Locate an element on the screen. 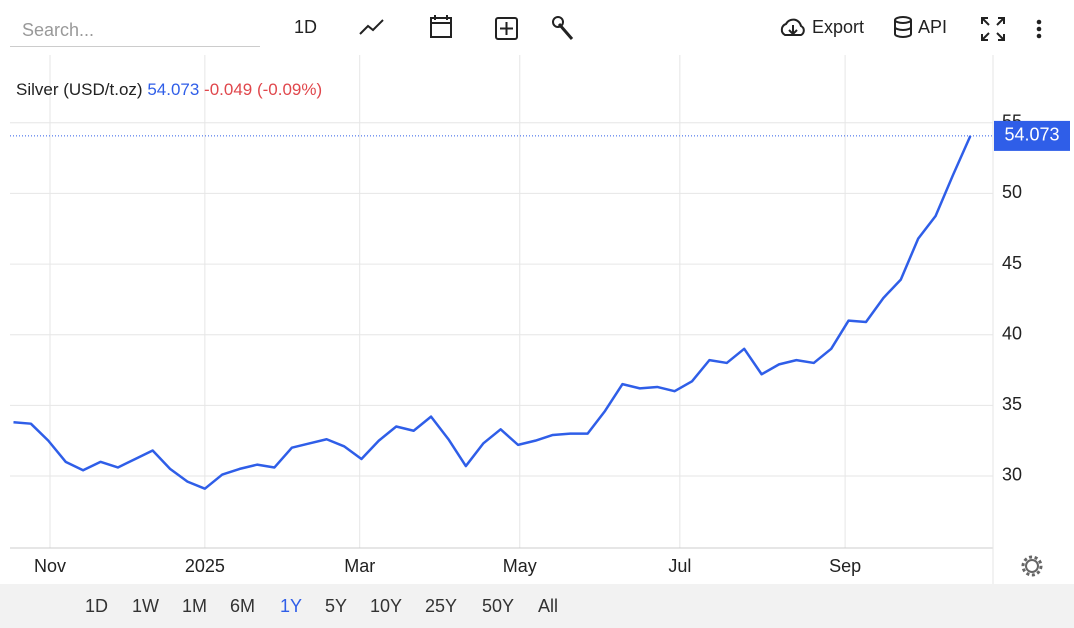  export-button: Export is located at coordinates (838, 27).